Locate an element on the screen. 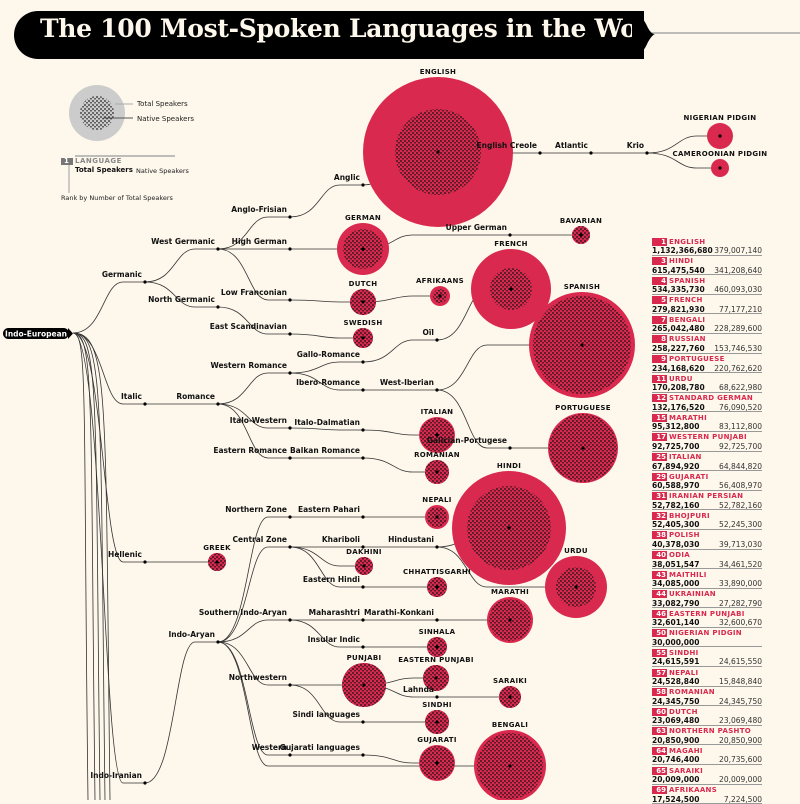  italian-label: ITALIAN is located at coordinates (437, 412).